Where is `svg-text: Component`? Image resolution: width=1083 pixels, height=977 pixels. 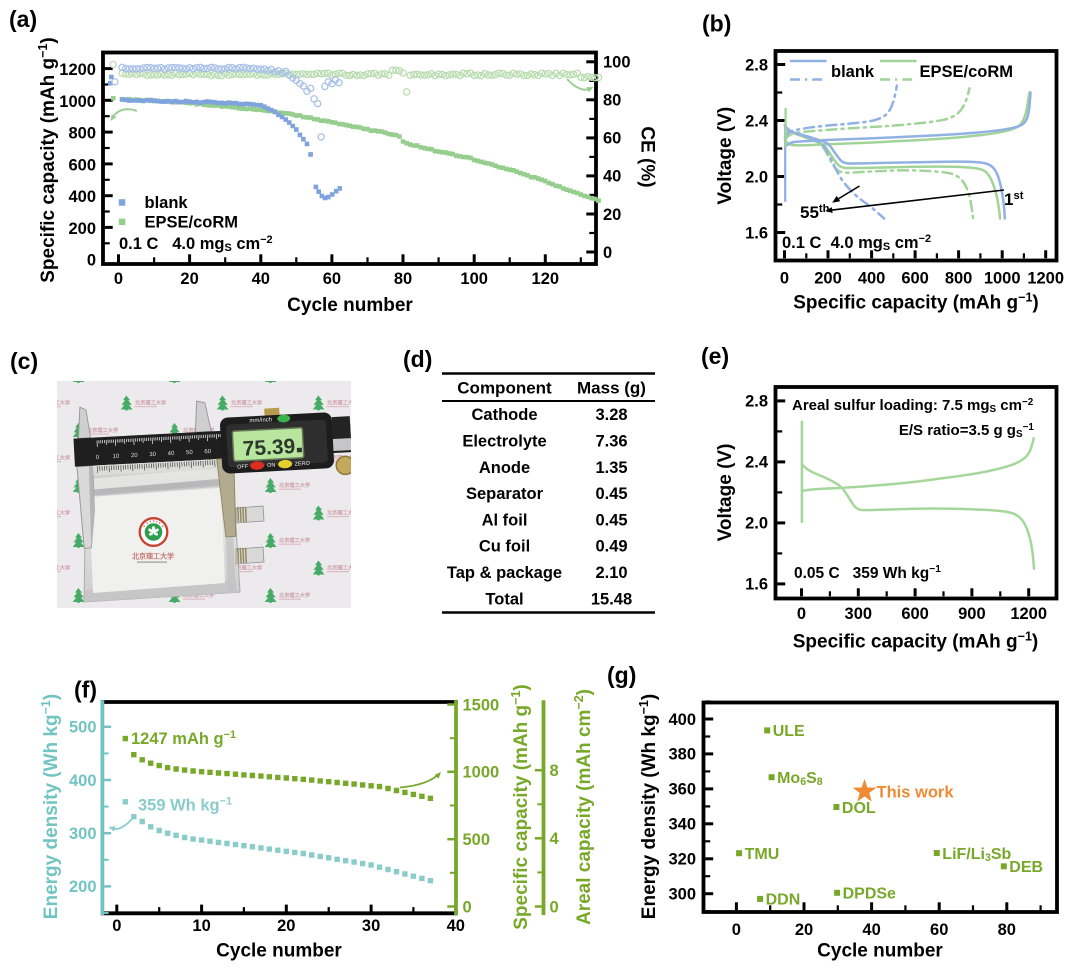
svg-text: Component is located at coordinates (504, 388).